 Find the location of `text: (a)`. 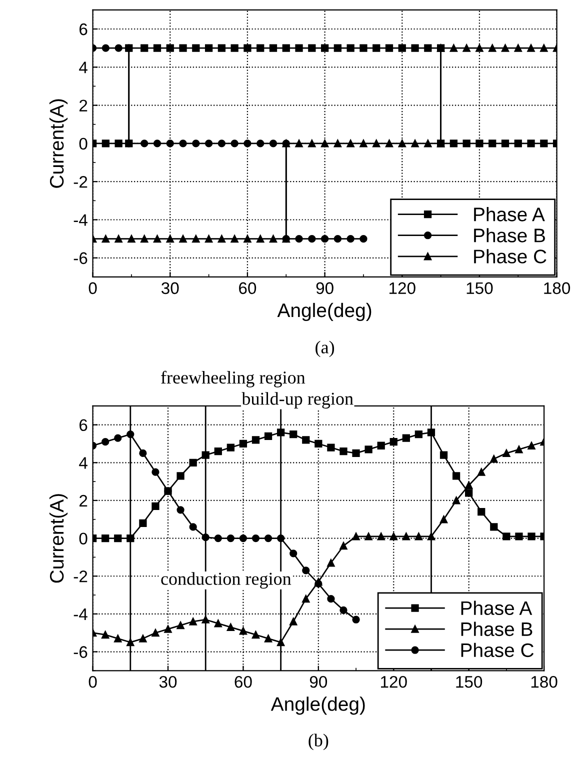

text: (a) is located at coordinates (325, 349).